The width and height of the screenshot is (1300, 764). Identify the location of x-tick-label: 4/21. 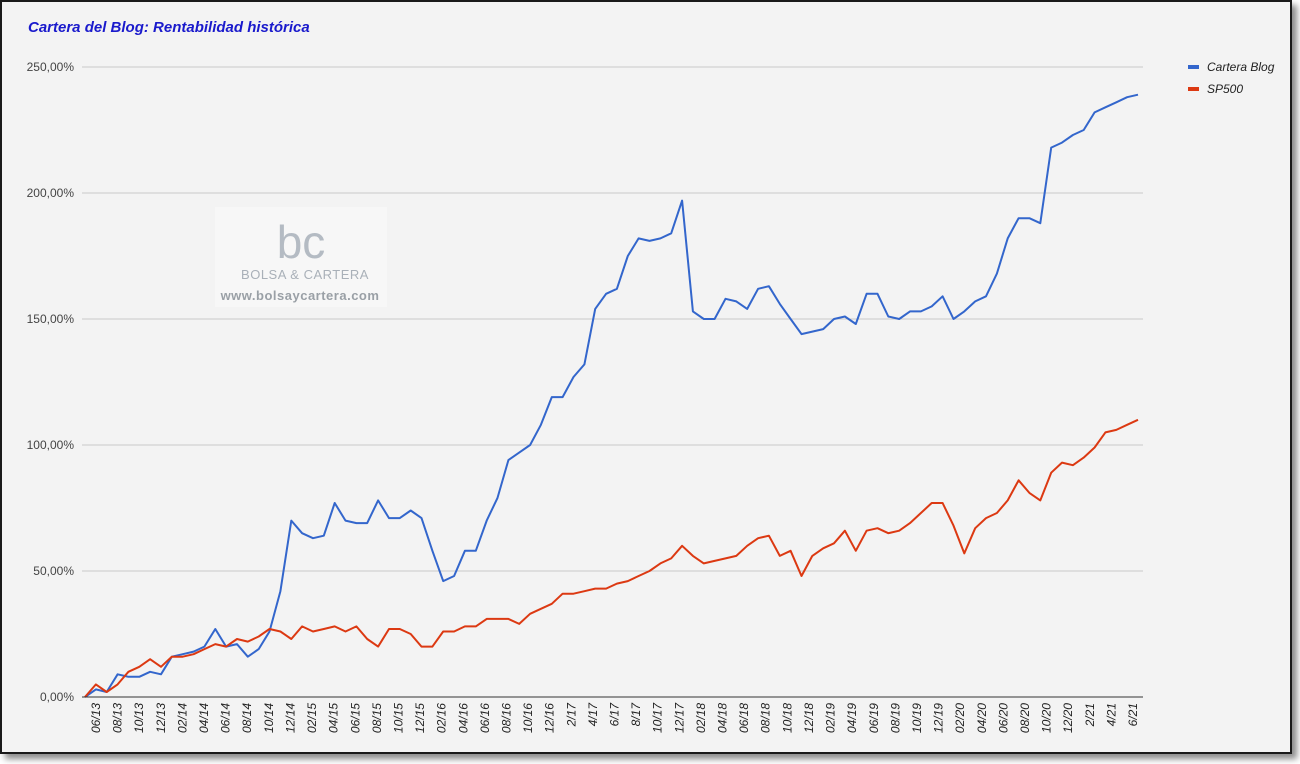
(1111, 714).